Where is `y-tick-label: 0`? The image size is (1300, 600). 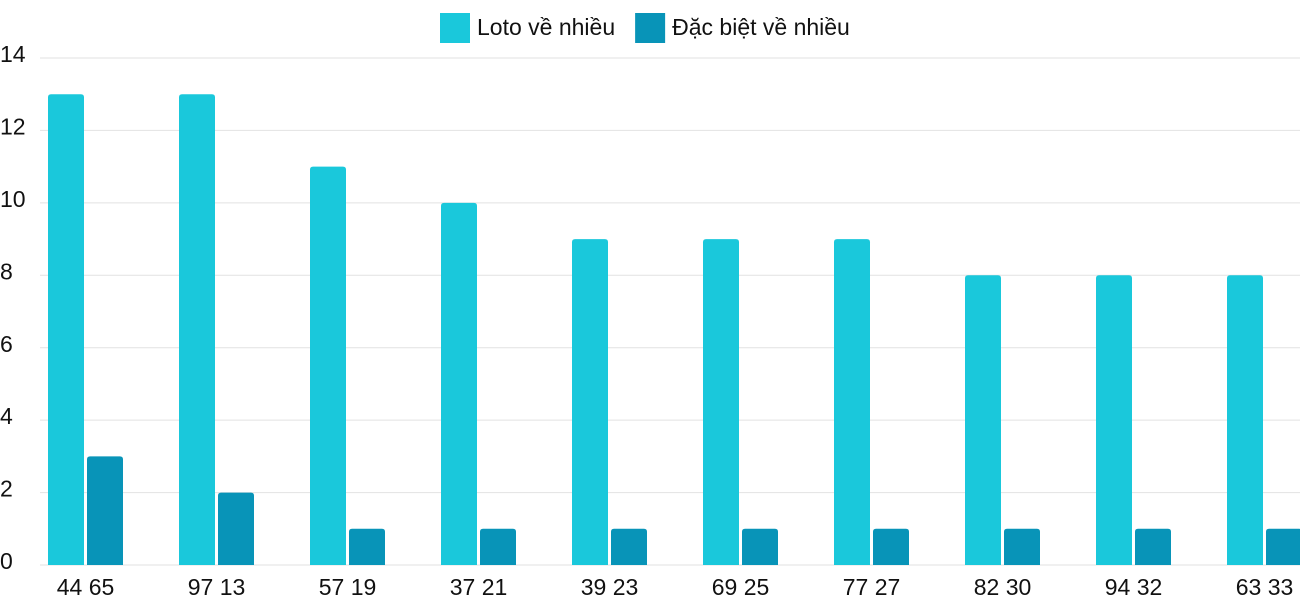 y-tick-label: 0 is located at coordinates (6, 561).